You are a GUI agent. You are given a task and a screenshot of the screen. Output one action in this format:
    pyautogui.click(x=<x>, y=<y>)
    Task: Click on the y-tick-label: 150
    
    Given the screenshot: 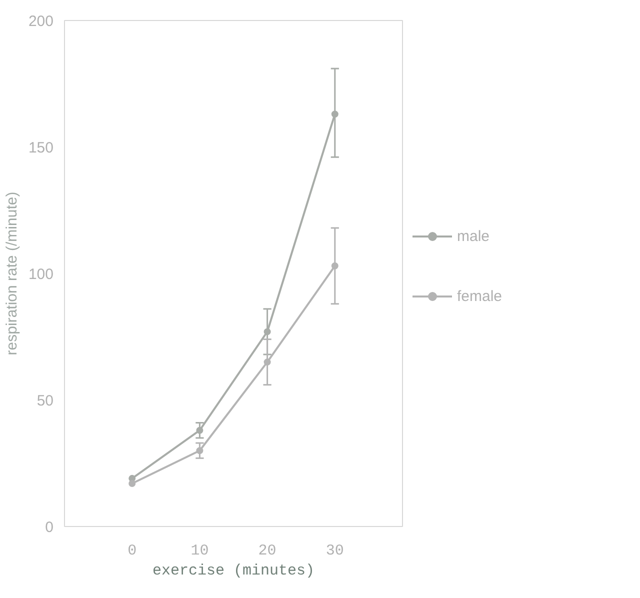 What is the action you would take?
    pyautogui.click(x=41, y=148)
    